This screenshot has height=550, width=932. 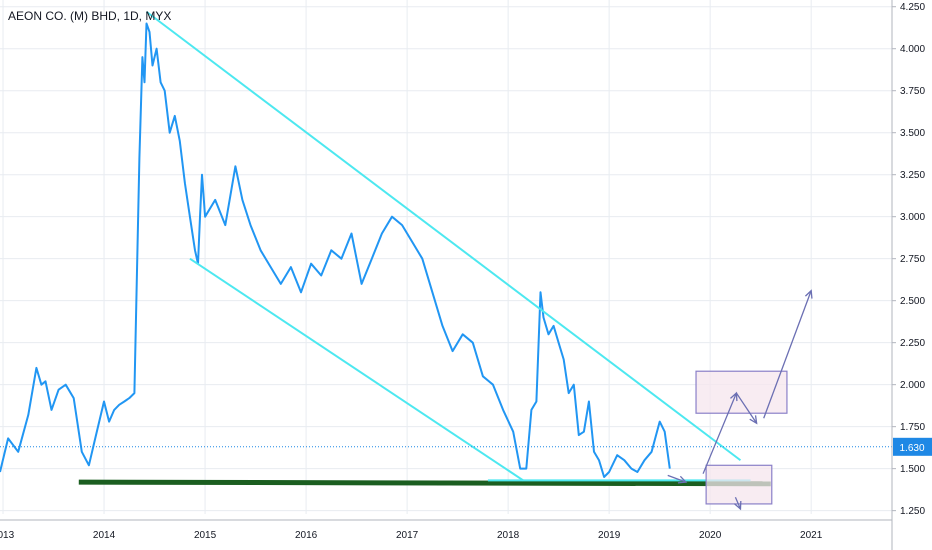 What do you see at coordinates (912, 511) in the screenshot?
I see `y-tick-label: 1.250` at bounding box center [912, 511].